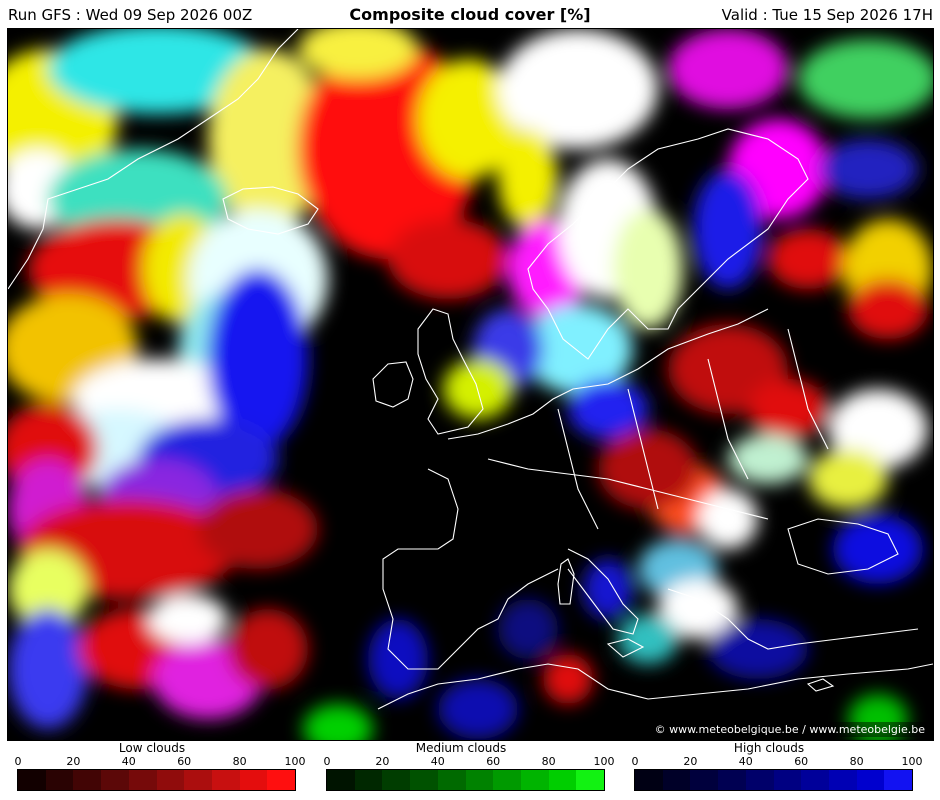 The width and height of the screenshot is (940, 800). What do you see at coordinates (152, 748) in the screenshot?
I see `legend-low-clouds-title: Low clouds` at bounding box center [152, 748].